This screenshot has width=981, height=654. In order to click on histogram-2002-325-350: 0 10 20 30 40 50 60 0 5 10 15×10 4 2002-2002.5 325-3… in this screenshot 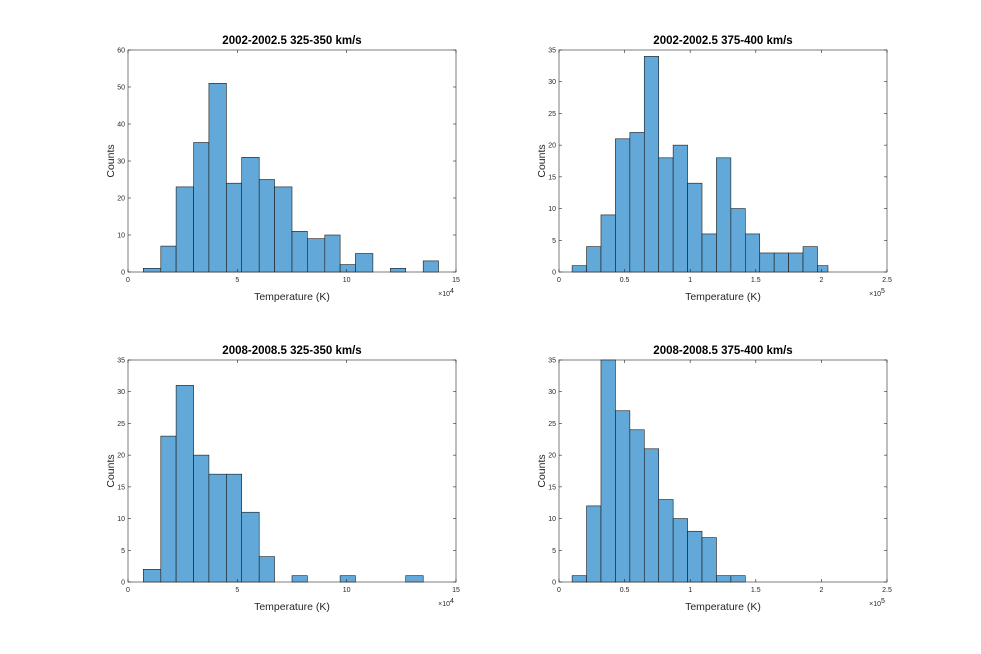, I will do `click(282, 169)`.